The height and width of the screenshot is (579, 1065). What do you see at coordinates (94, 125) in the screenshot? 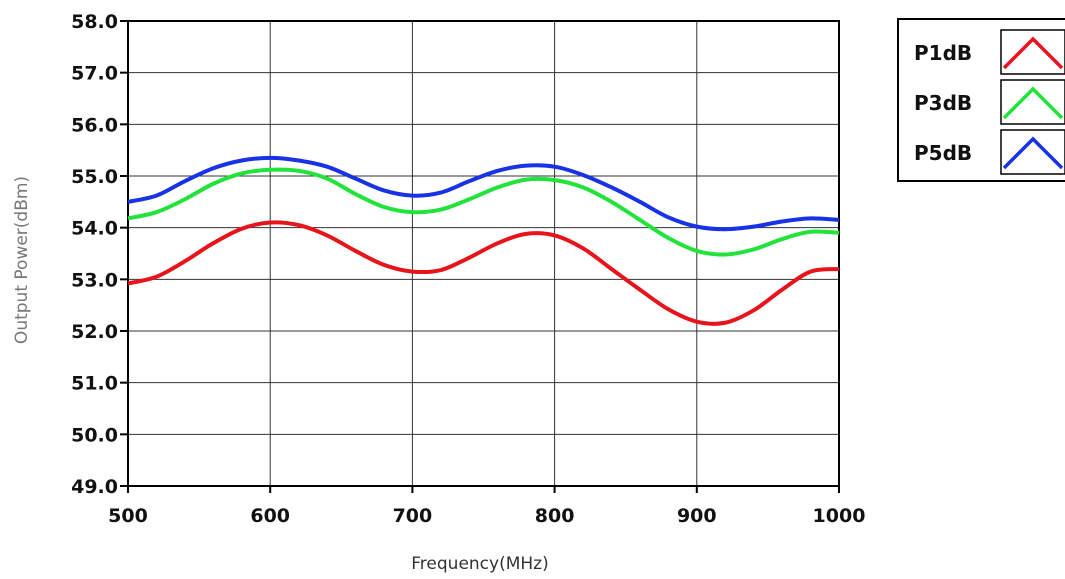
I see `y-tick-label: 56.0` at bounding box center [94, 125].